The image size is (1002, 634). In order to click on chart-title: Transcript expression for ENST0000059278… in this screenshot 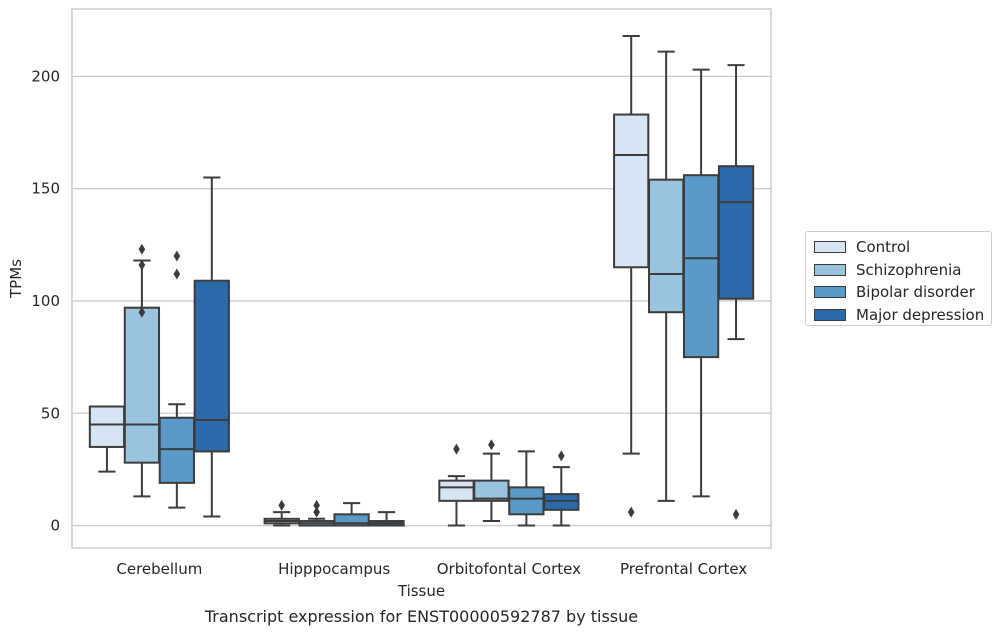, I will do `click(421, 616)`.